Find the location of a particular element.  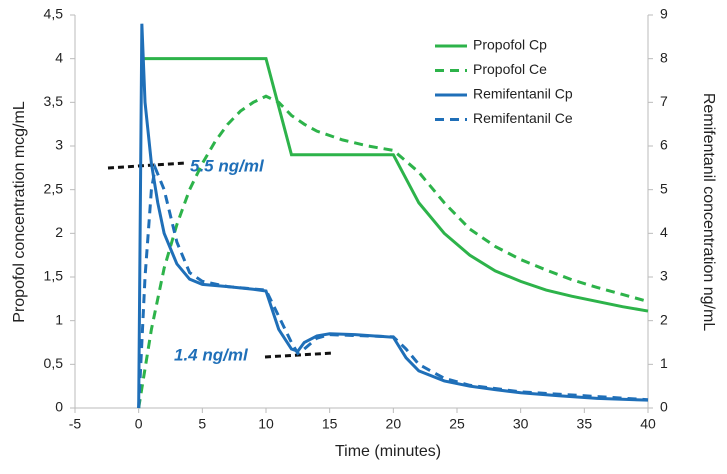

x-tick-label: 0 is located at coordinates (139, 424).